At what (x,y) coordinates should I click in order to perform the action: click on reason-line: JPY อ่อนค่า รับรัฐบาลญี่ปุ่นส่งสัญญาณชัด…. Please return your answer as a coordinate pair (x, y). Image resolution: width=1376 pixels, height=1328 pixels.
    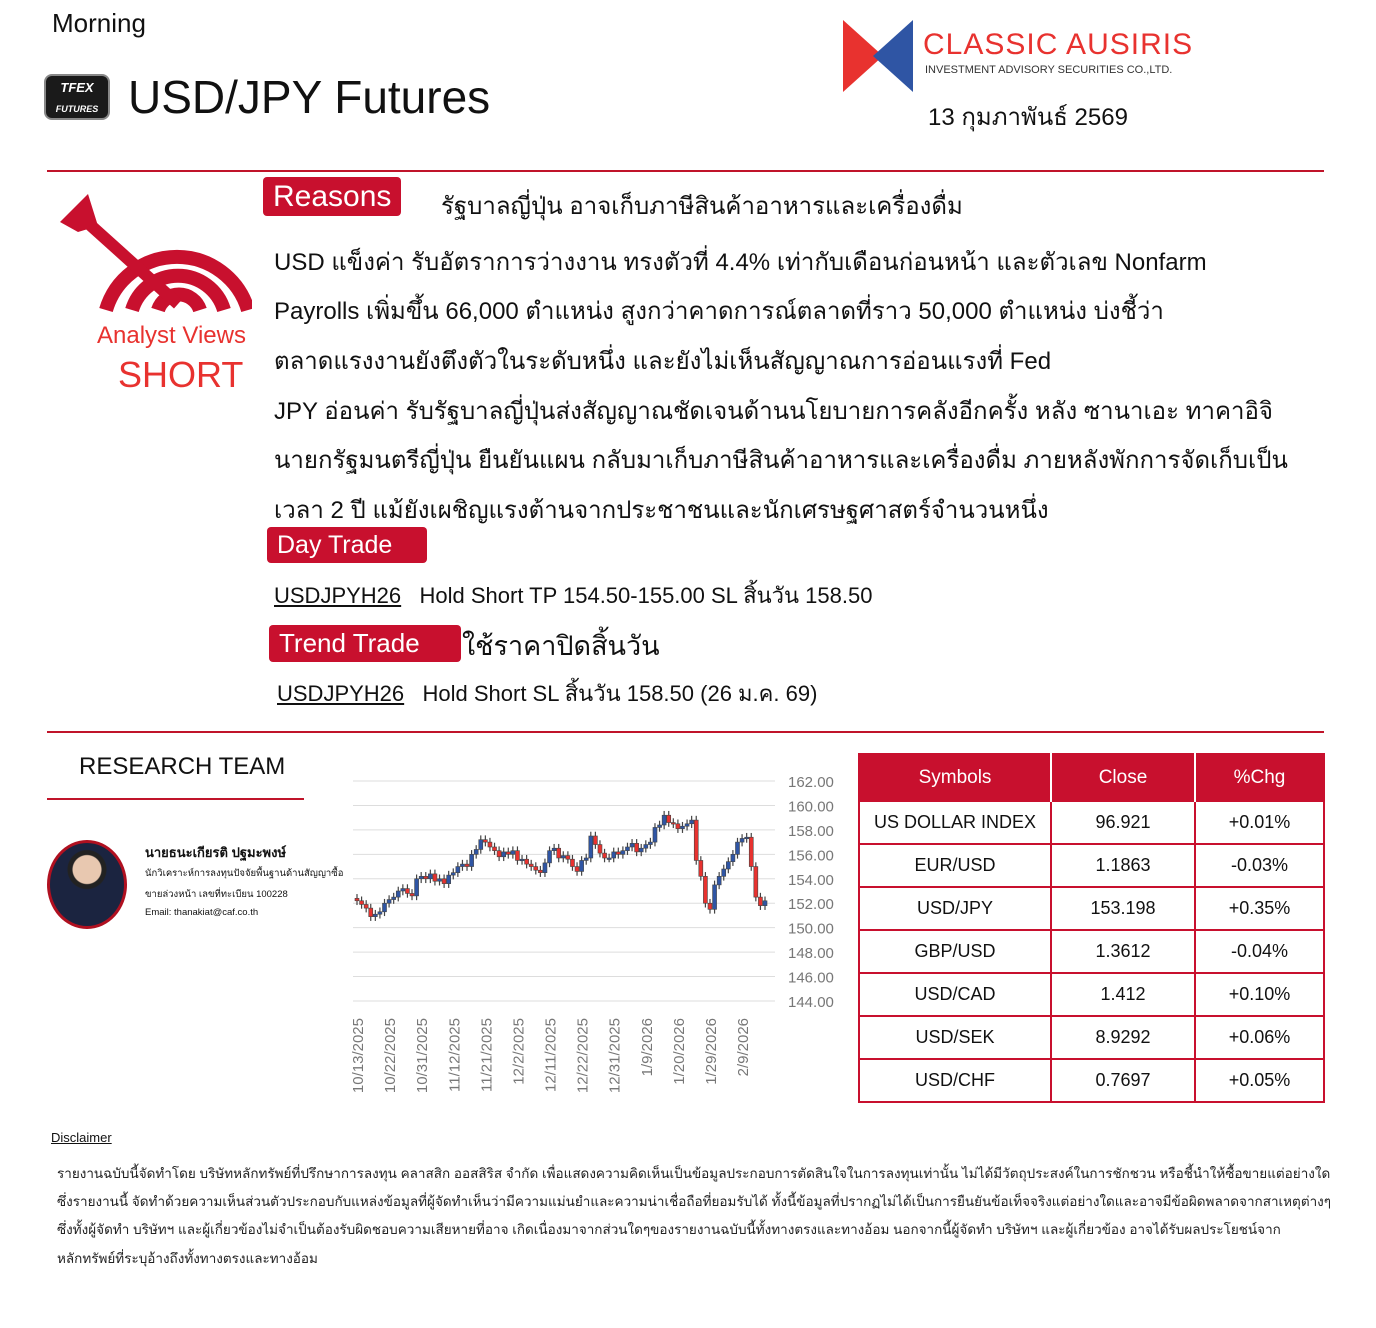
    Looking at the image, I should click on (773, 411).